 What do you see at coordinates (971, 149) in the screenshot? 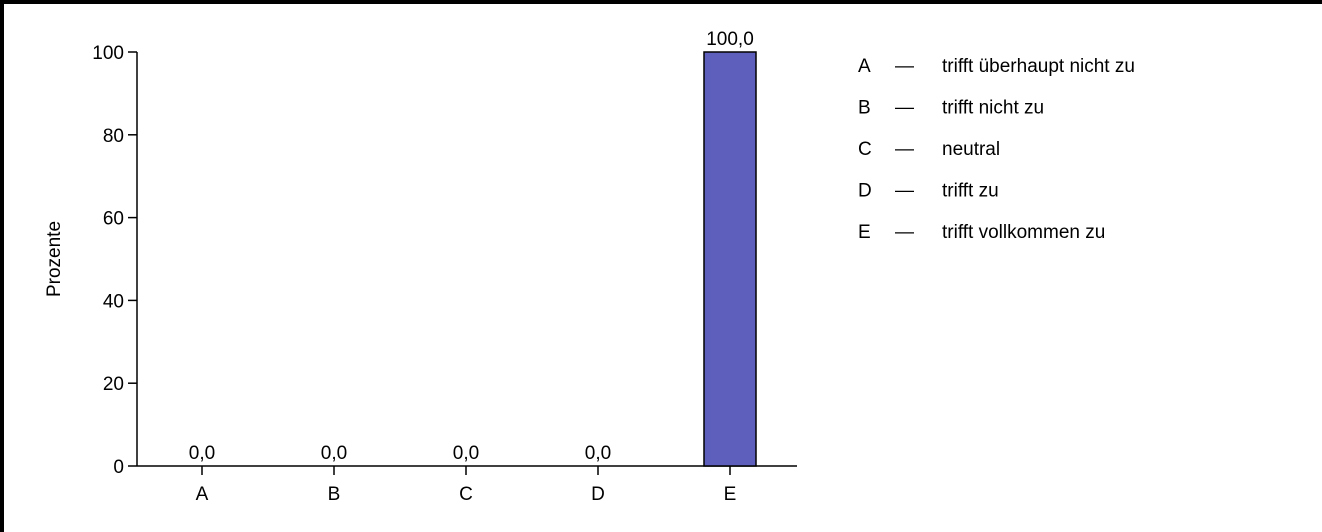
I see `legend-label: neutral` at bounding box center [971, 149].